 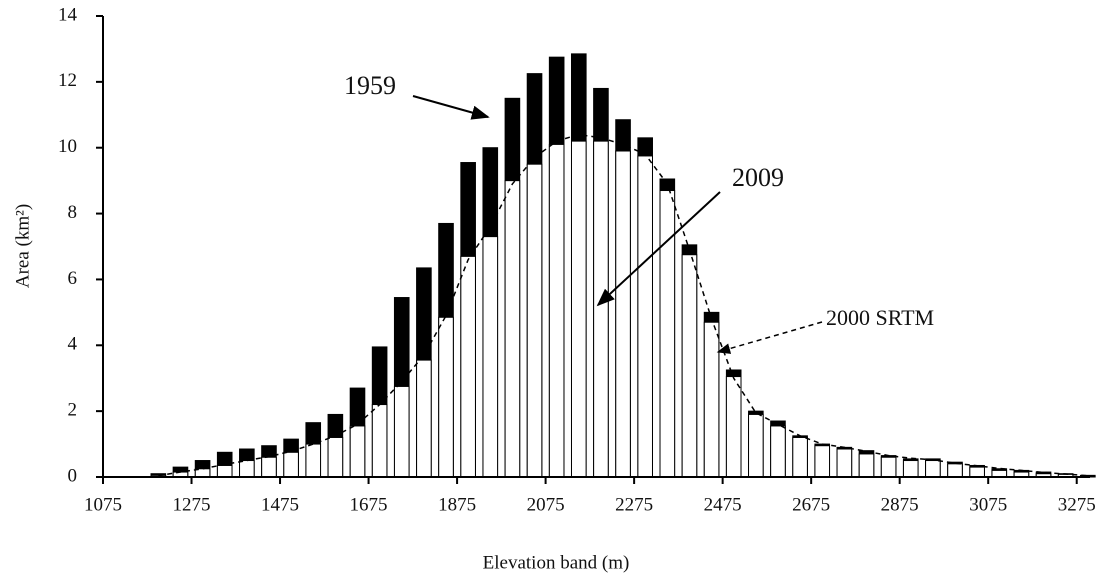 I want to click on x-tick-label: 3275, so click(x=1077, y=504).